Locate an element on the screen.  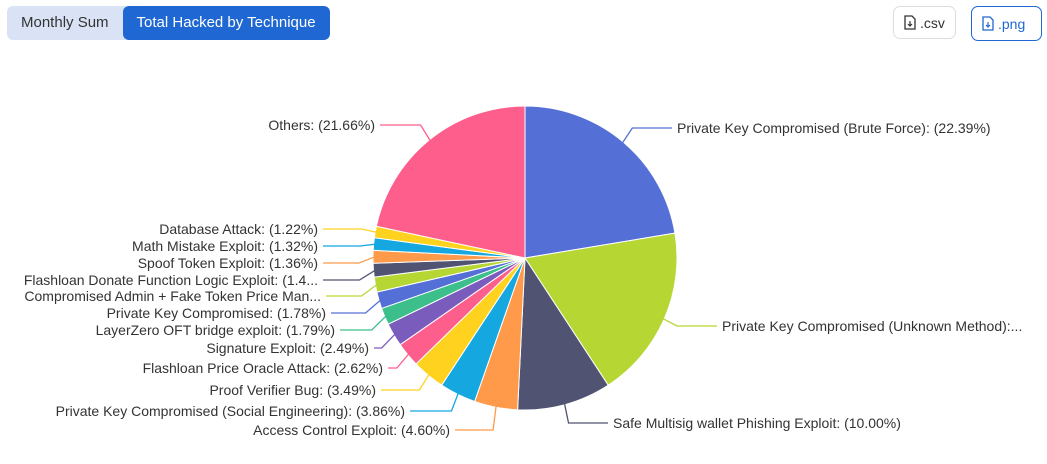
download-png-button: .png is located at coordinates (1006, 23).